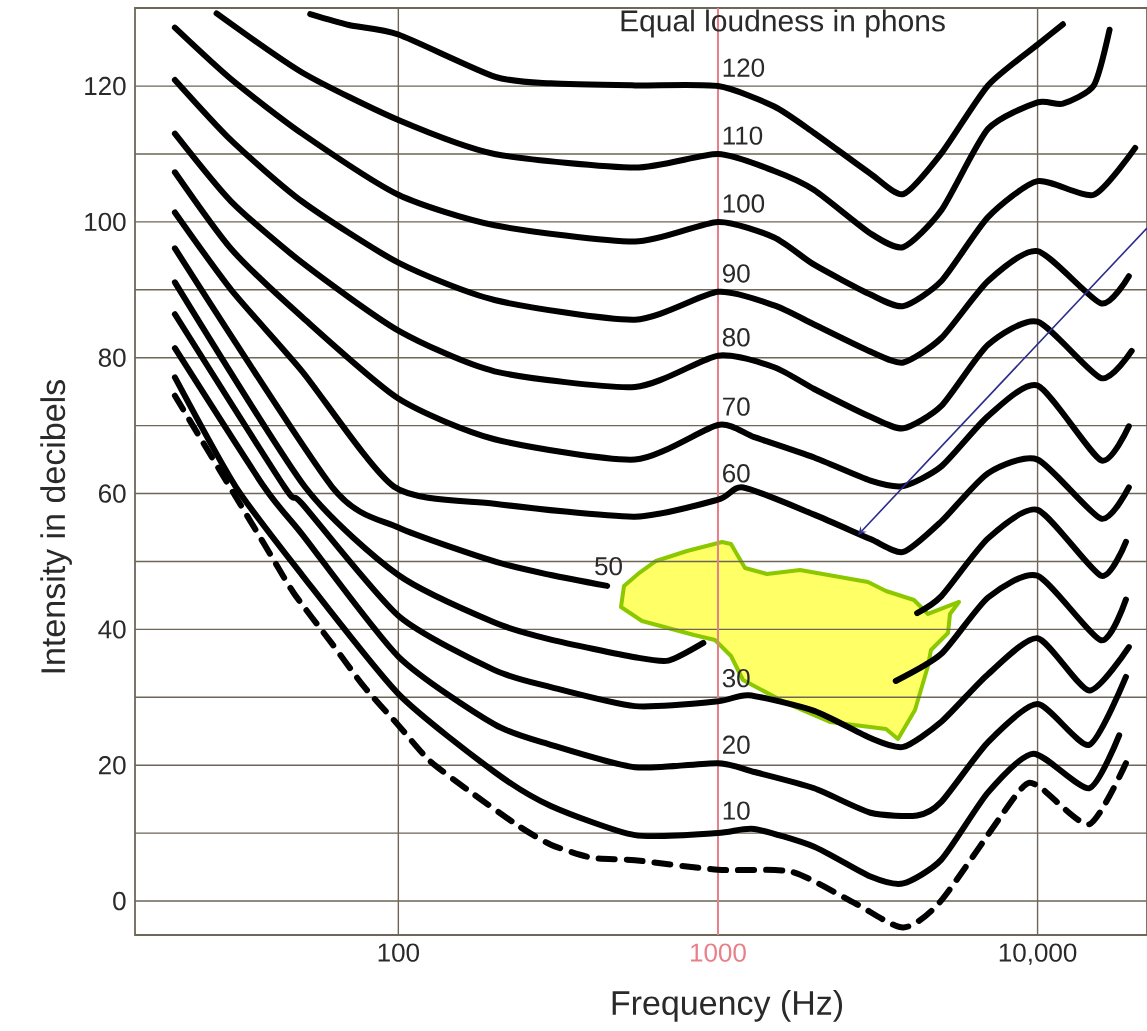  What do you see at coordinates (744, 203) in the screenshot?
I see `series-label: 100` at bounding box center [744, 203].